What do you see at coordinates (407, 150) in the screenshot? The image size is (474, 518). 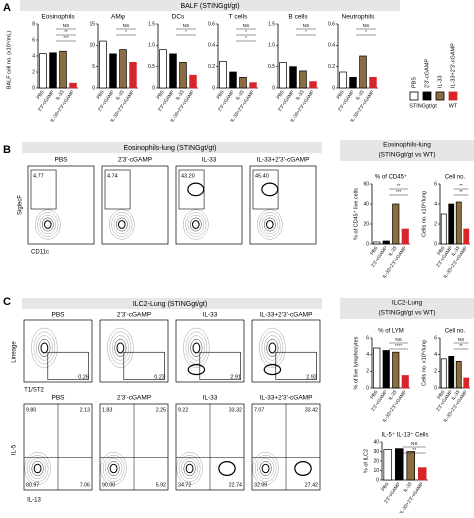 I see `header-band` at bounding box center [407, 150].